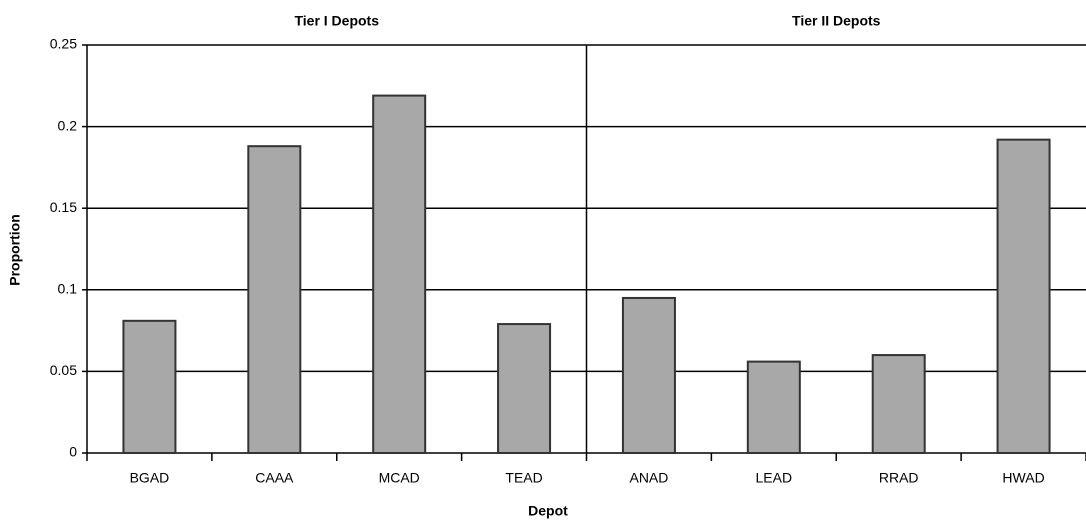 Image resolution: width=1086 pixels, height=525 pixels. Describe the element at coordinates (648, 478) in the screenshot. I see `x-tick-label: ANAD` at that location.